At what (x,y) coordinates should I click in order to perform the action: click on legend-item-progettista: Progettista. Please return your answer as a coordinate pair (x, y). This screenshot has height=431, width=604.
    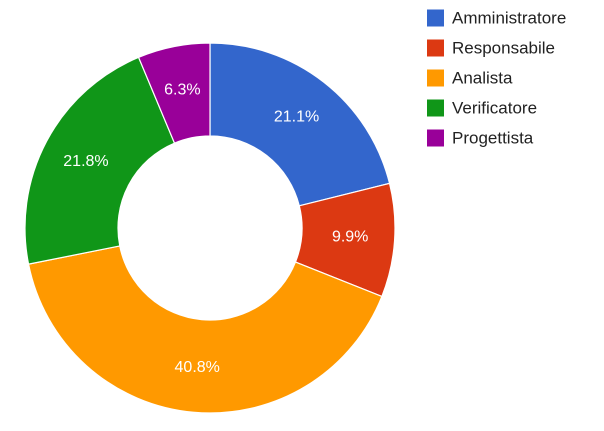
    Looking at the image, I should click on (480, 137).